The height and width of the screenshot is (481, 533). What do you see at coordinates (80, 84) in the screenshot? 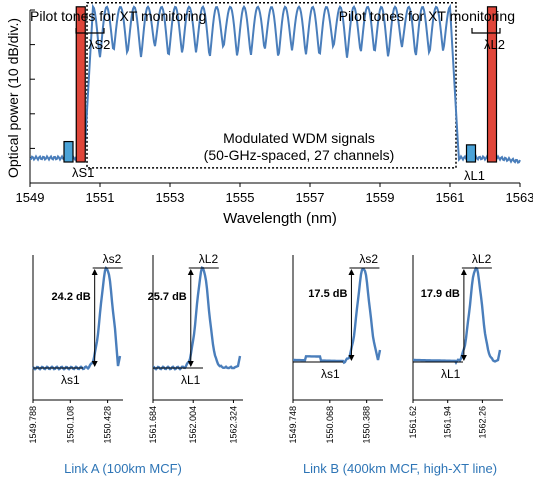
I see `pilot-tone-s2-bar` at bounding box center [80, 84].